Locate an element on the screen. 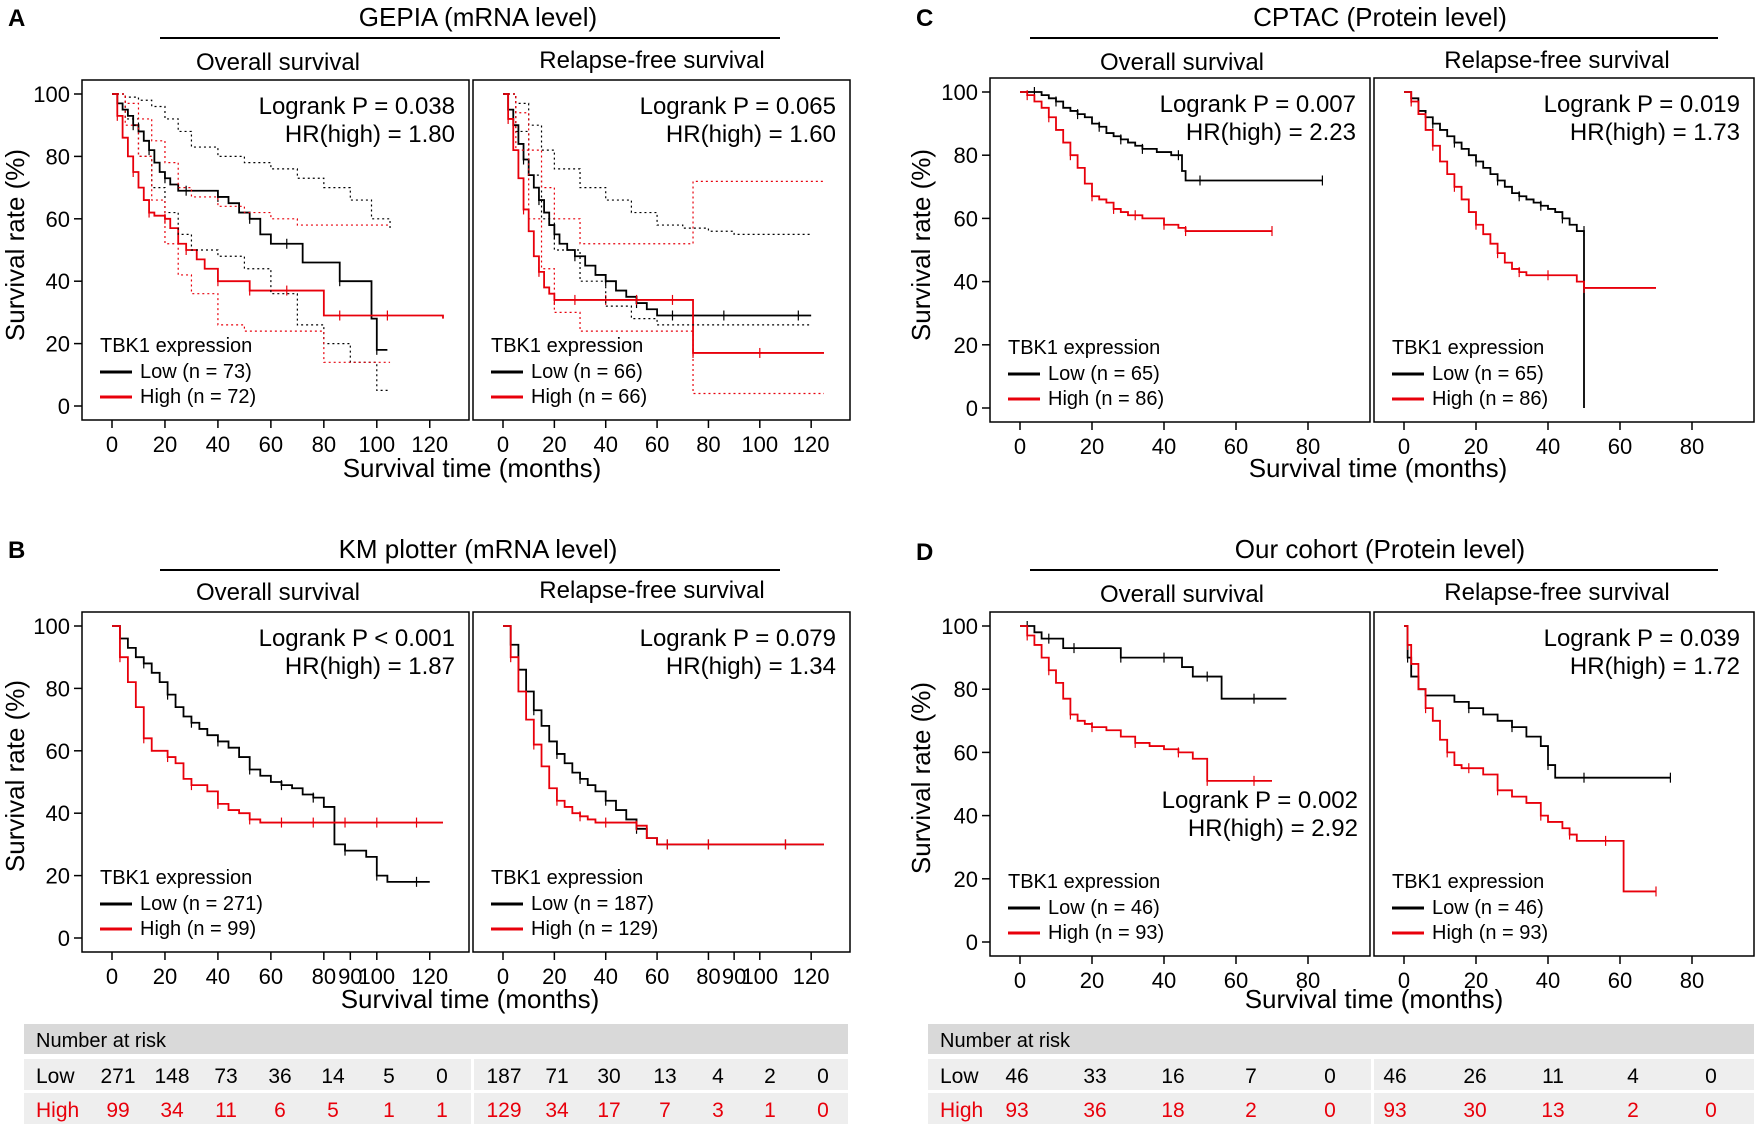  risk-count: 148 is located at coordinates (171, 1076).